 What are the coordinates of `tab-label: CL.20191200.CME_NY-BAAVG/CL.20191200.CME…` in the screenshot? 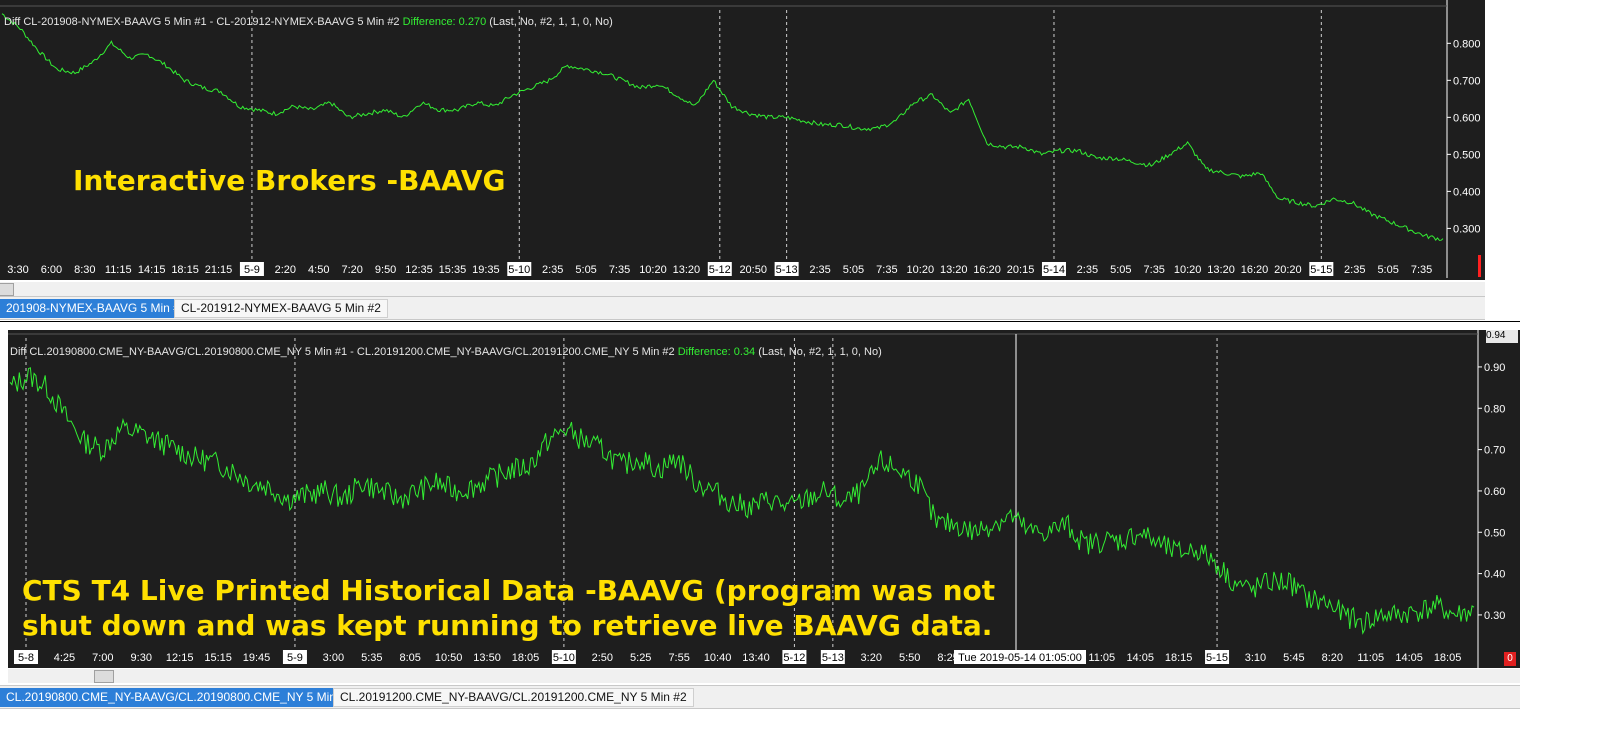 It's located at (513, 697).